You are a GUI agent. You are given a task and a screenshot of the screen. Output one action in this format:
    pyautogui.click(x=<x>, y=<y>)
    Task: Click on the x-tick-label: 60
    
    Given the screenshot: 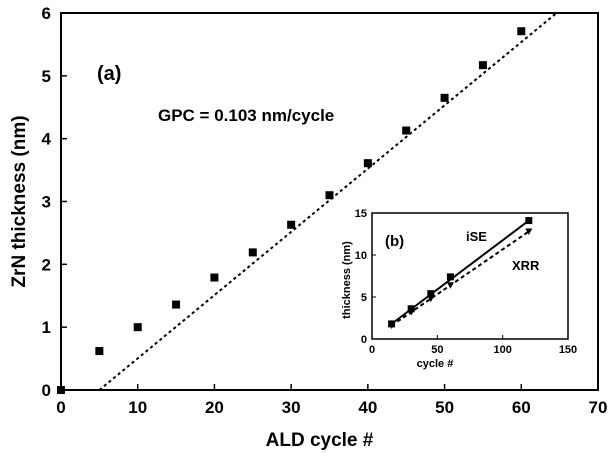 What is the action you would take?
    pyautogui.click(x=521, y=407)
    